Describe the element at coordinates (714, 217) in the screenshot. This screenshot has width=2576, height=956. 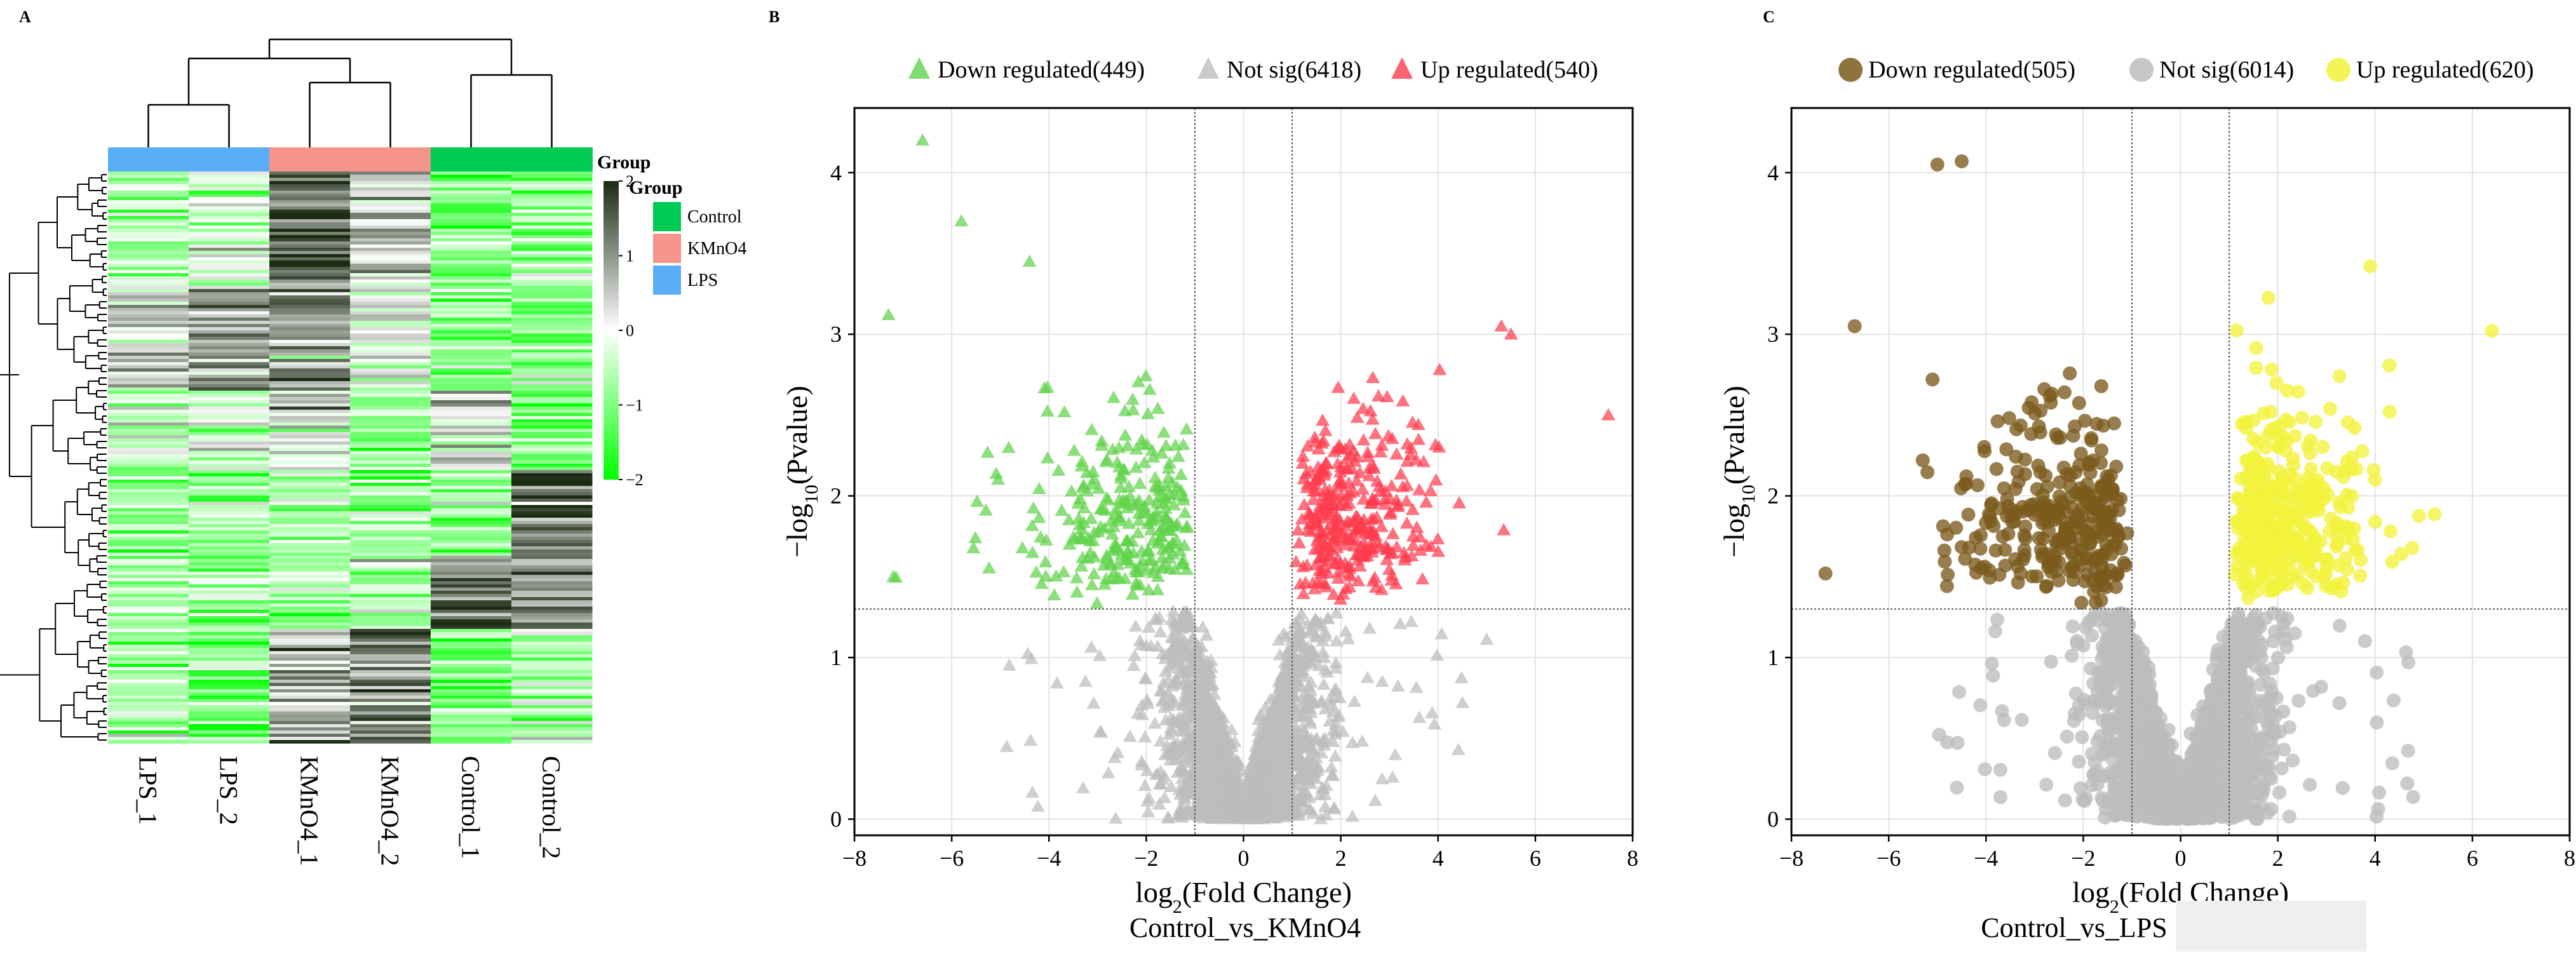
I see `group-legend-label: Control` at that location.